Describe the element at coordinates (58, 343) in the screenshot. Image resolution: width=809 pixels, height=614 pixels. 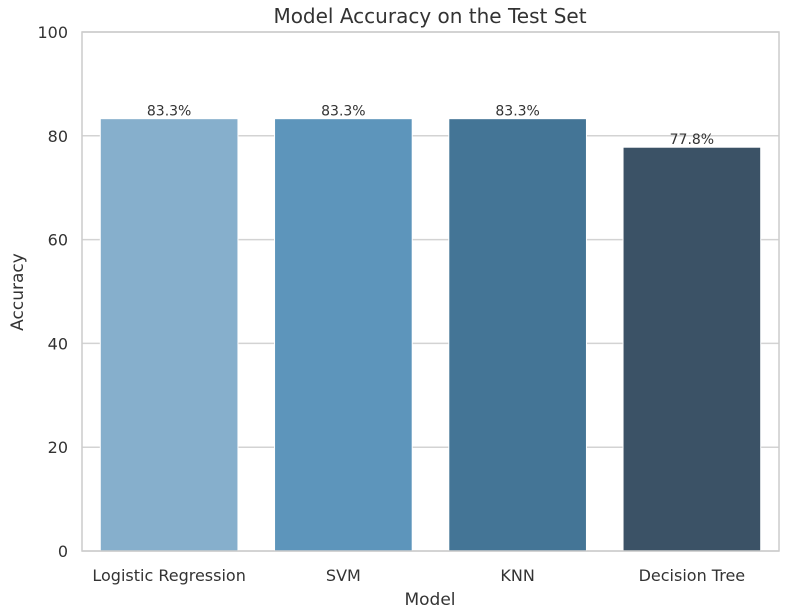
I see `y-tick-label: 40` at that location.